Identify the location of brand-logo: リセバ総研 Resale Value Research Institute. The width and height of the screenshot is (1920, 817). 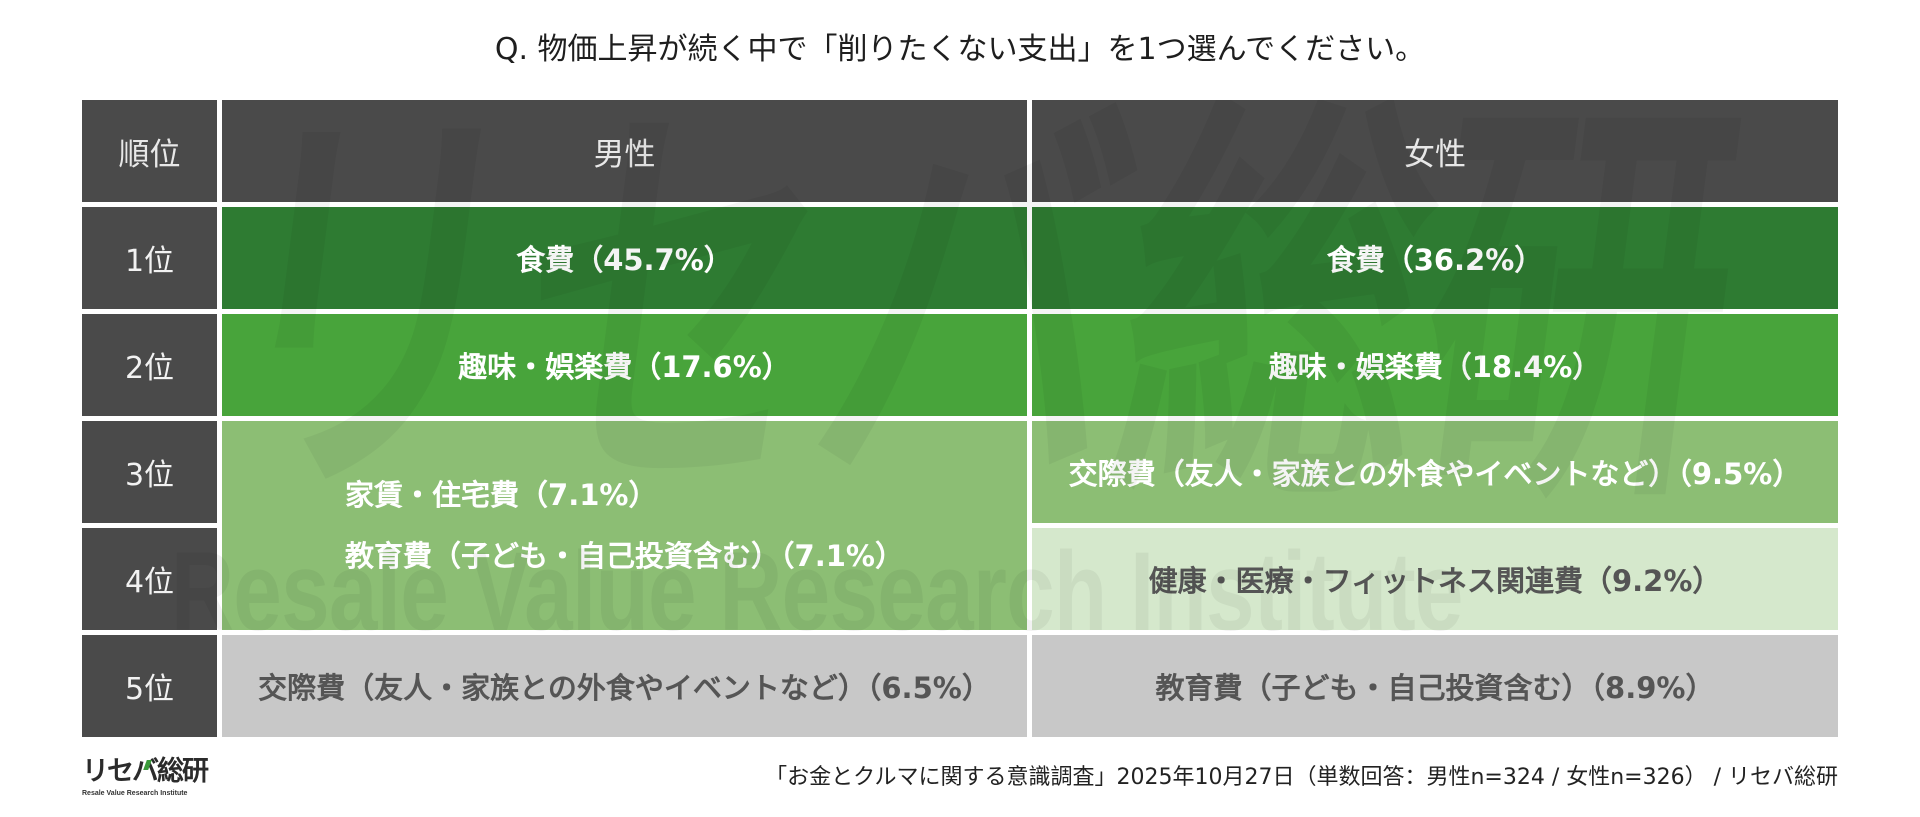
(147, 779).